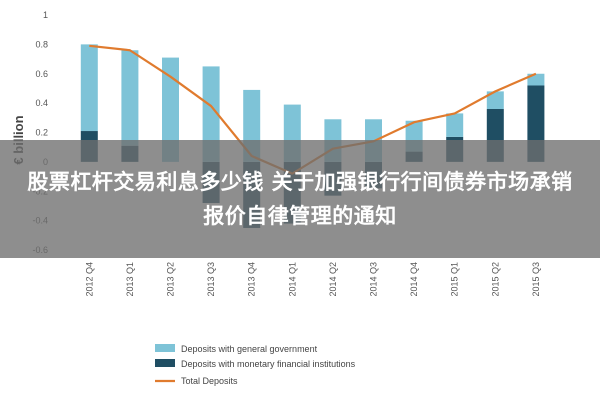  Describe the element at coordinates (41, 44) in the screenshot. I see `y-tick-label: 0.8` at that location.